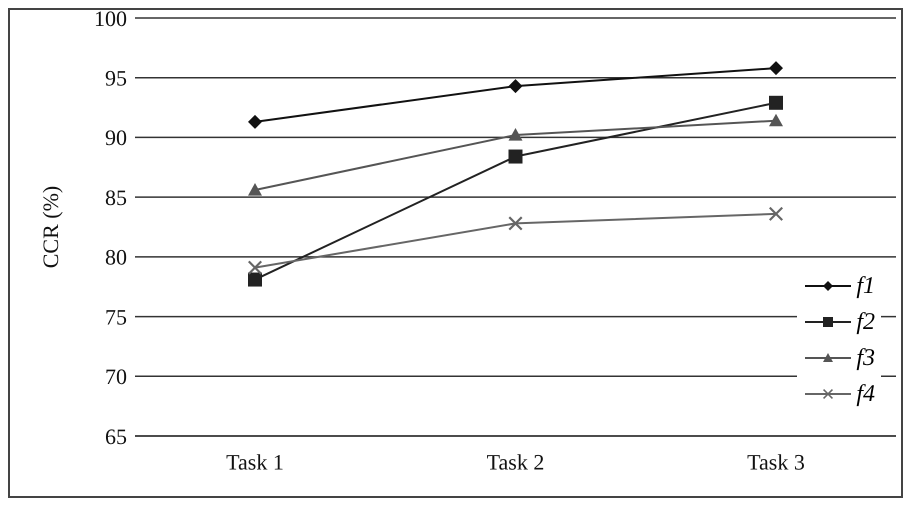 The height and width of the screenshot is (512, 913). Describe the element at coordinates (116, 436) in the screenshot. I see `y-tick-label: 65` at that location.